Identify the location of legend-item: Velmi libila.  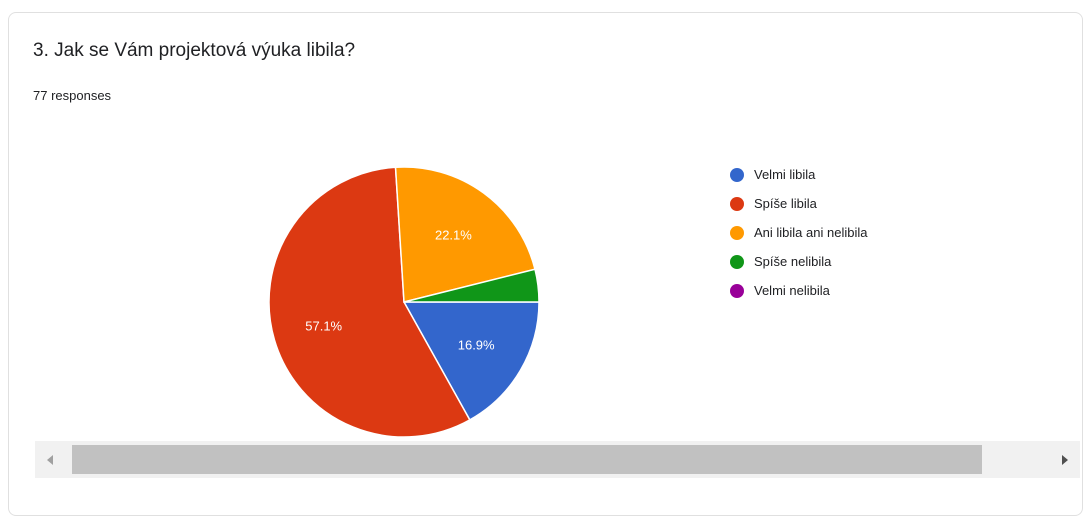
(798, 174).